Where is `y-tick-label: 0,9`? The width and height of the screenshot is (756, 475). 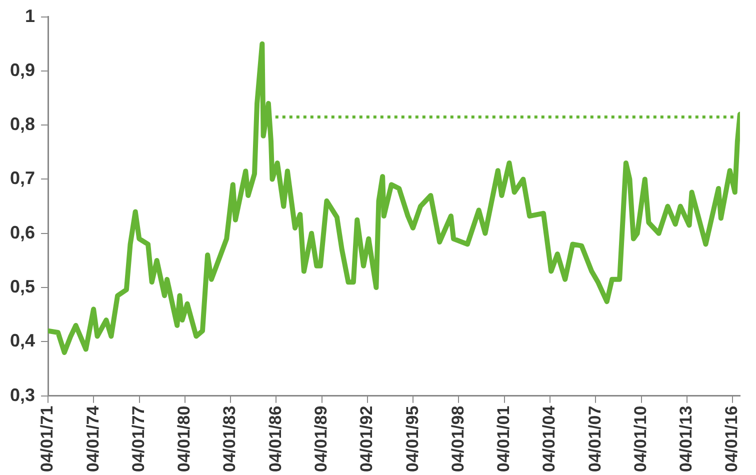
y-tick-label: 0,9 is located at coordinates (23, 70).